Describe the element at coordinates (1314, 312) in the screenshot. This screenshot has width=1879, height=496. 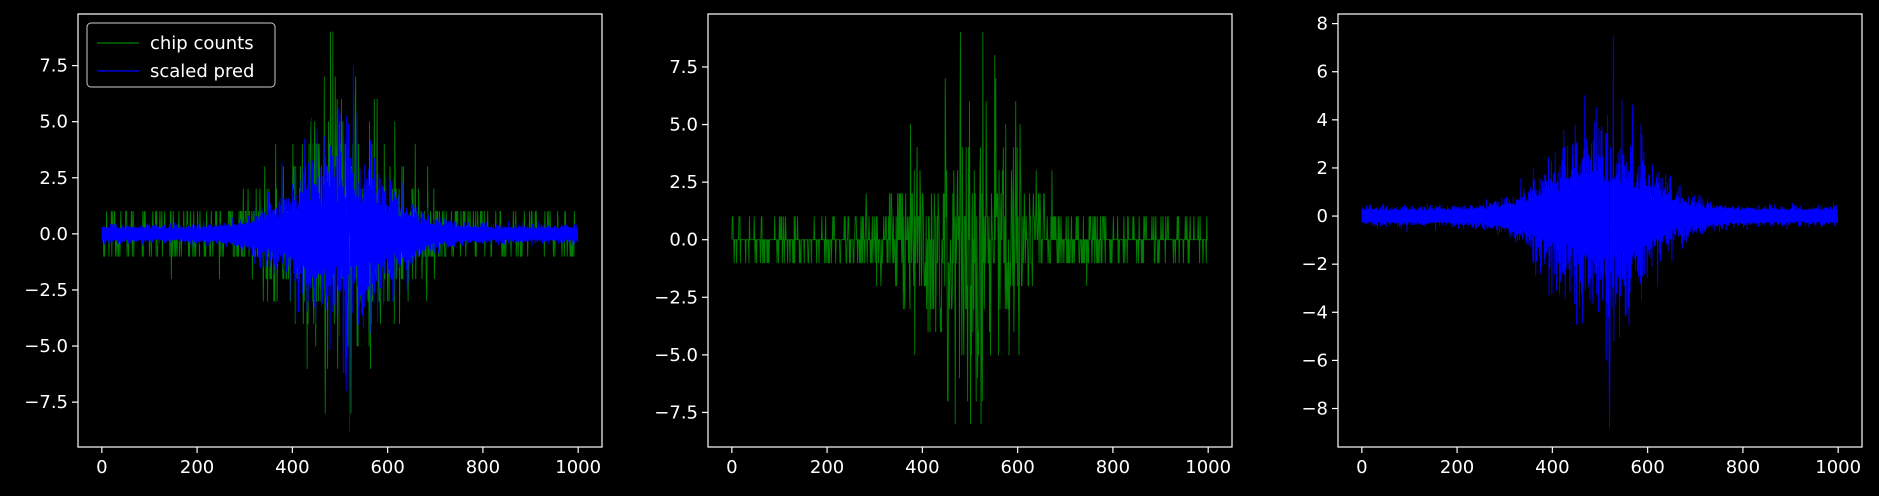
I see `y-tick-label: −4` at that location.